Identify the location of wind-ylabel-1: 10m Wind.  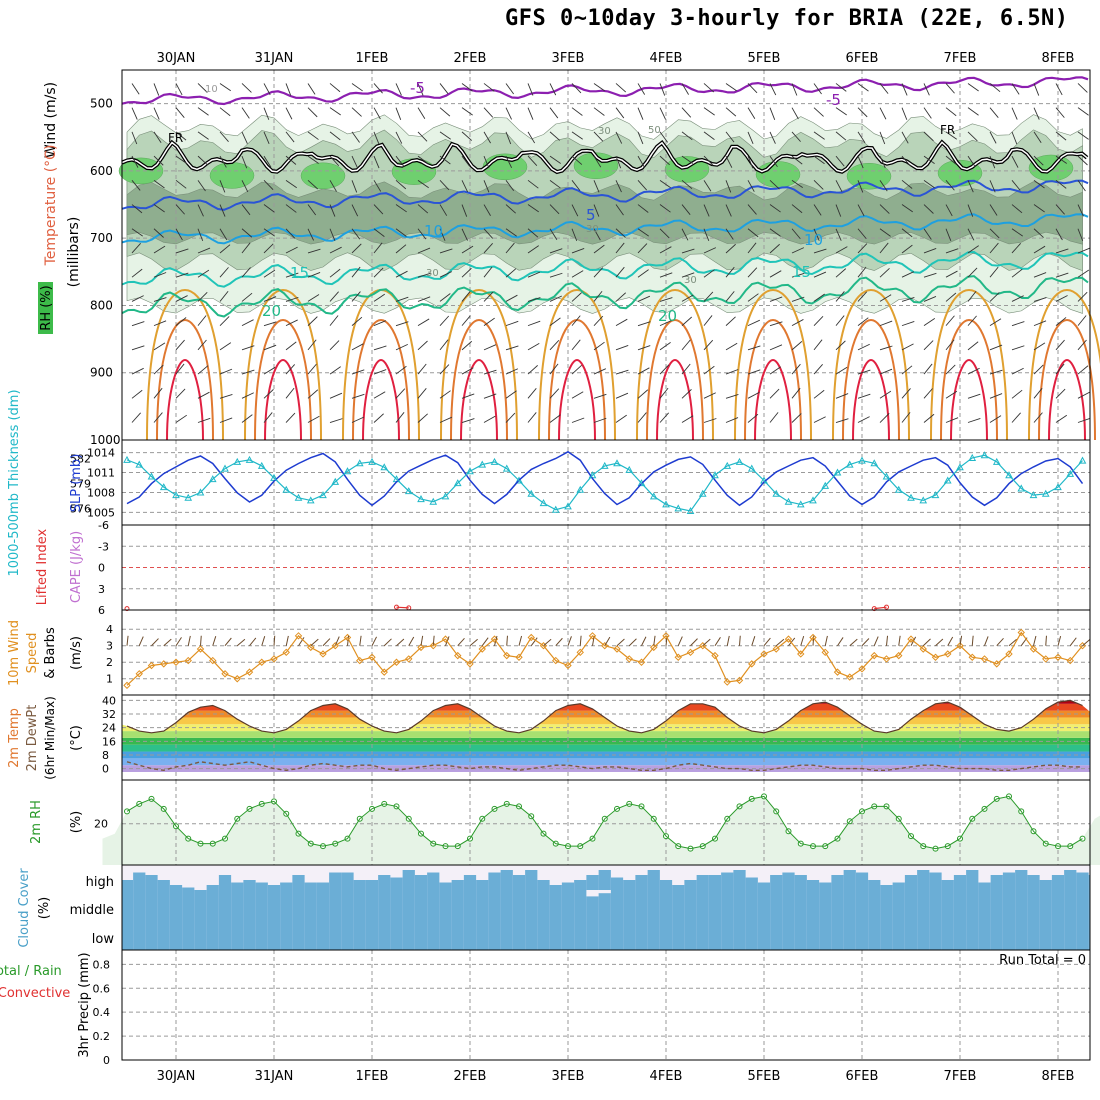
(14, 653).